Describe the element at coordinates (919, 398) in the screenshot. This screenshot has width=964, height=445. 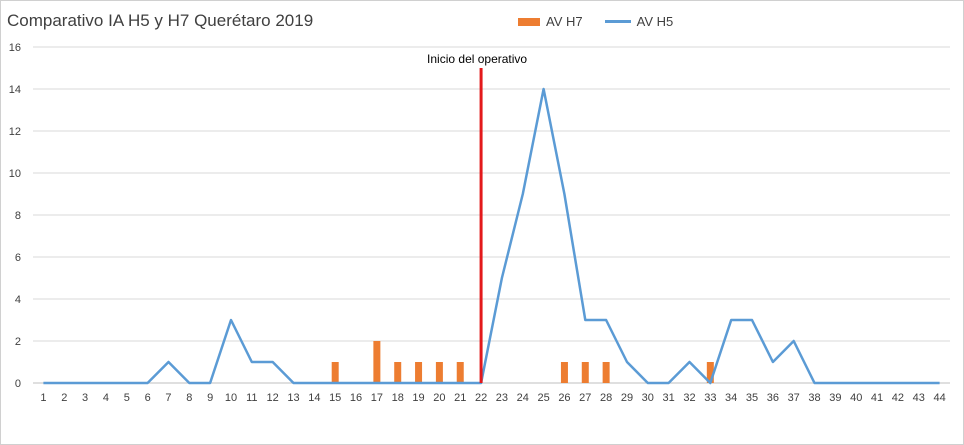
I see `x-tick-label: 43` at that location.